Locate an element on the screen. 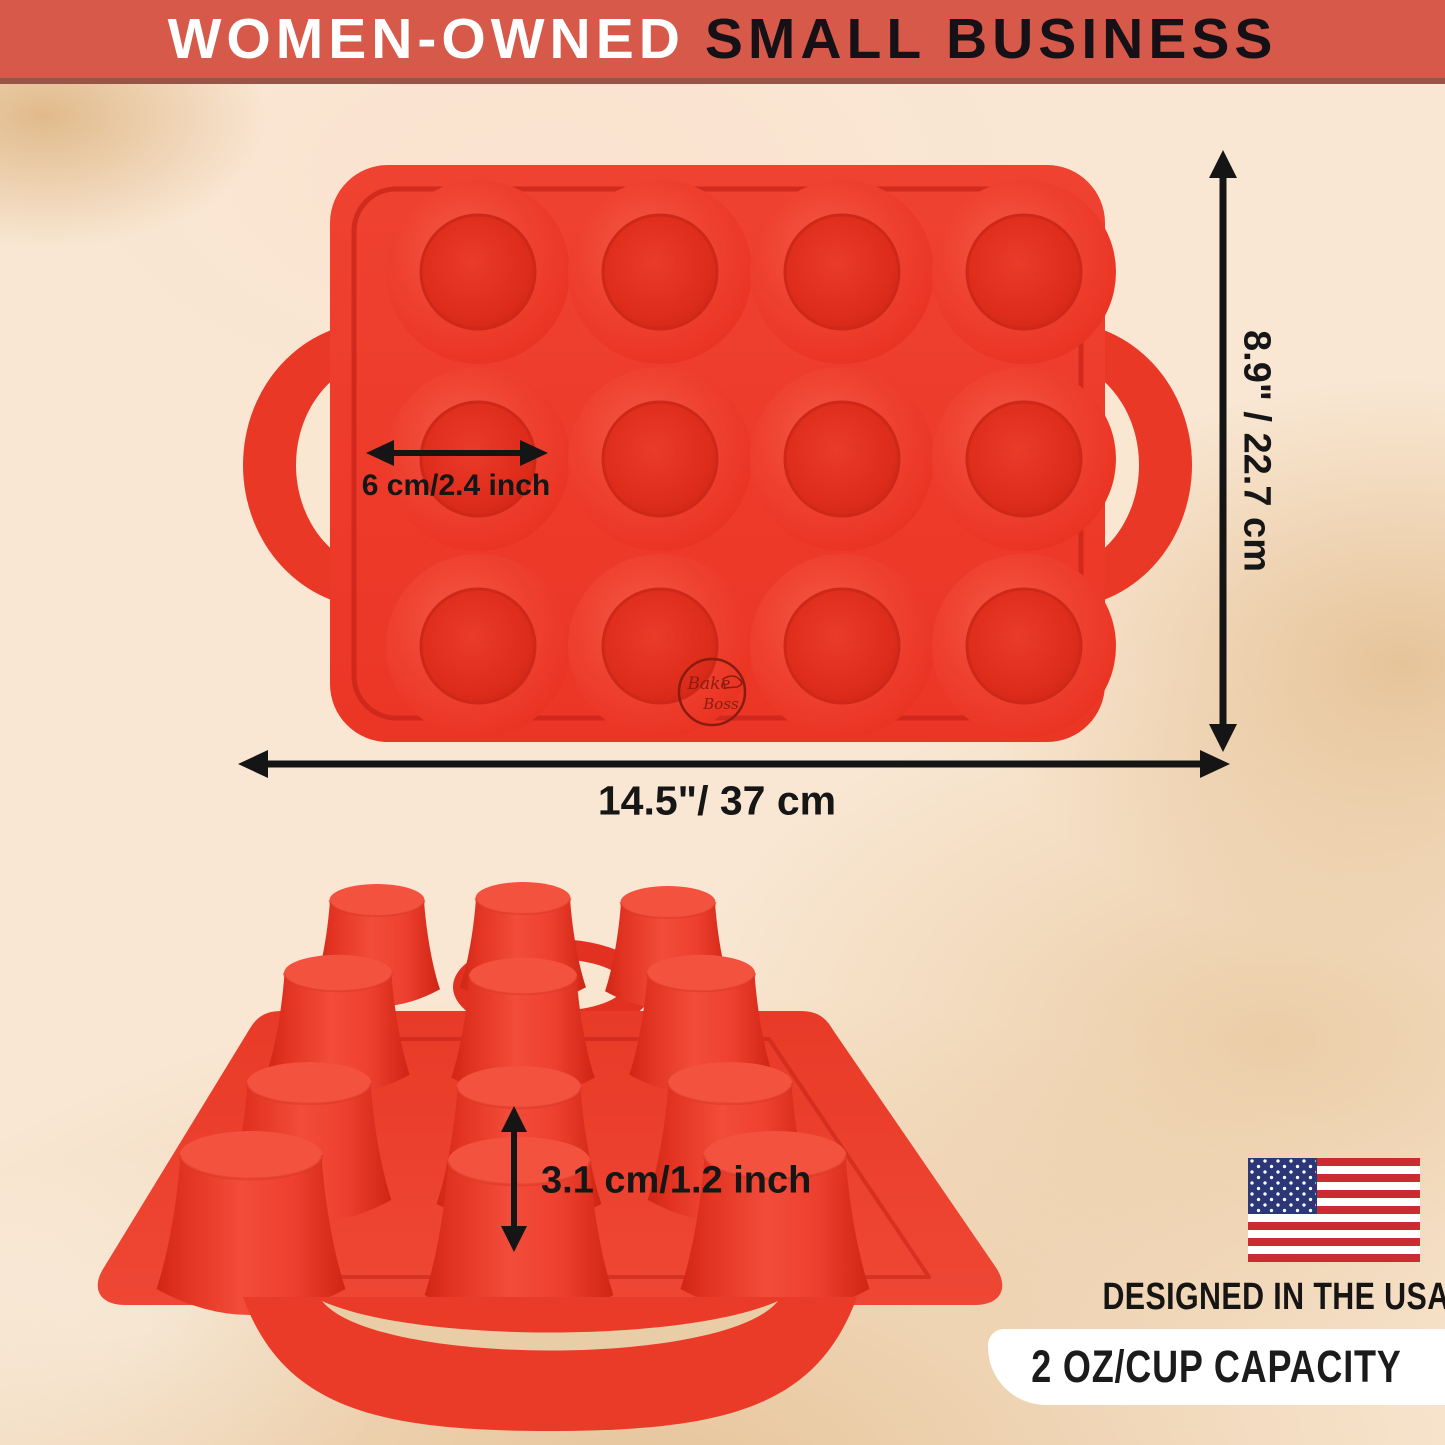 This screenshot has width=1445, height=1445. us-flag-icon is located at coordinates (1334, 1210).